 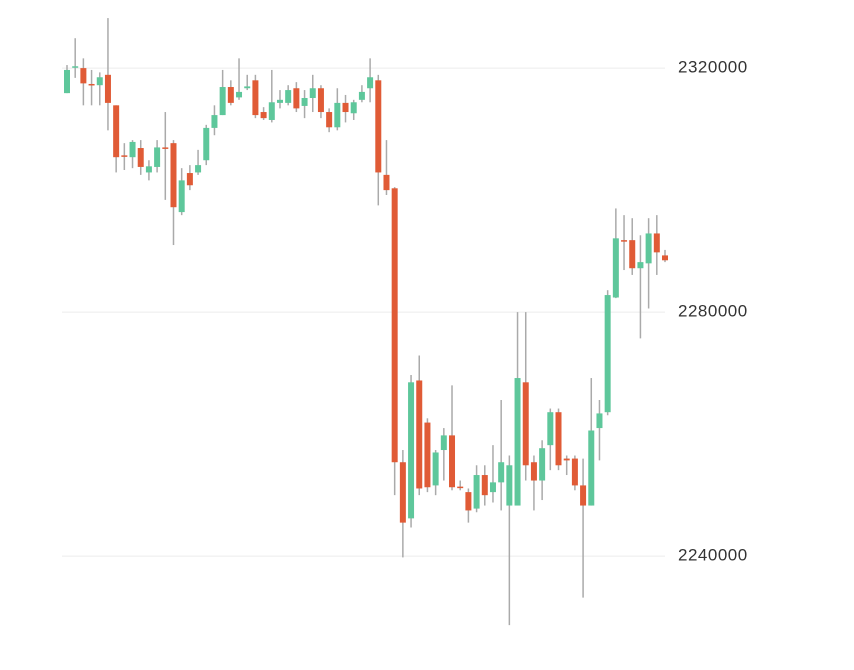 I want to click on y-tick-label: 2280000, so click(x=713, y=311).